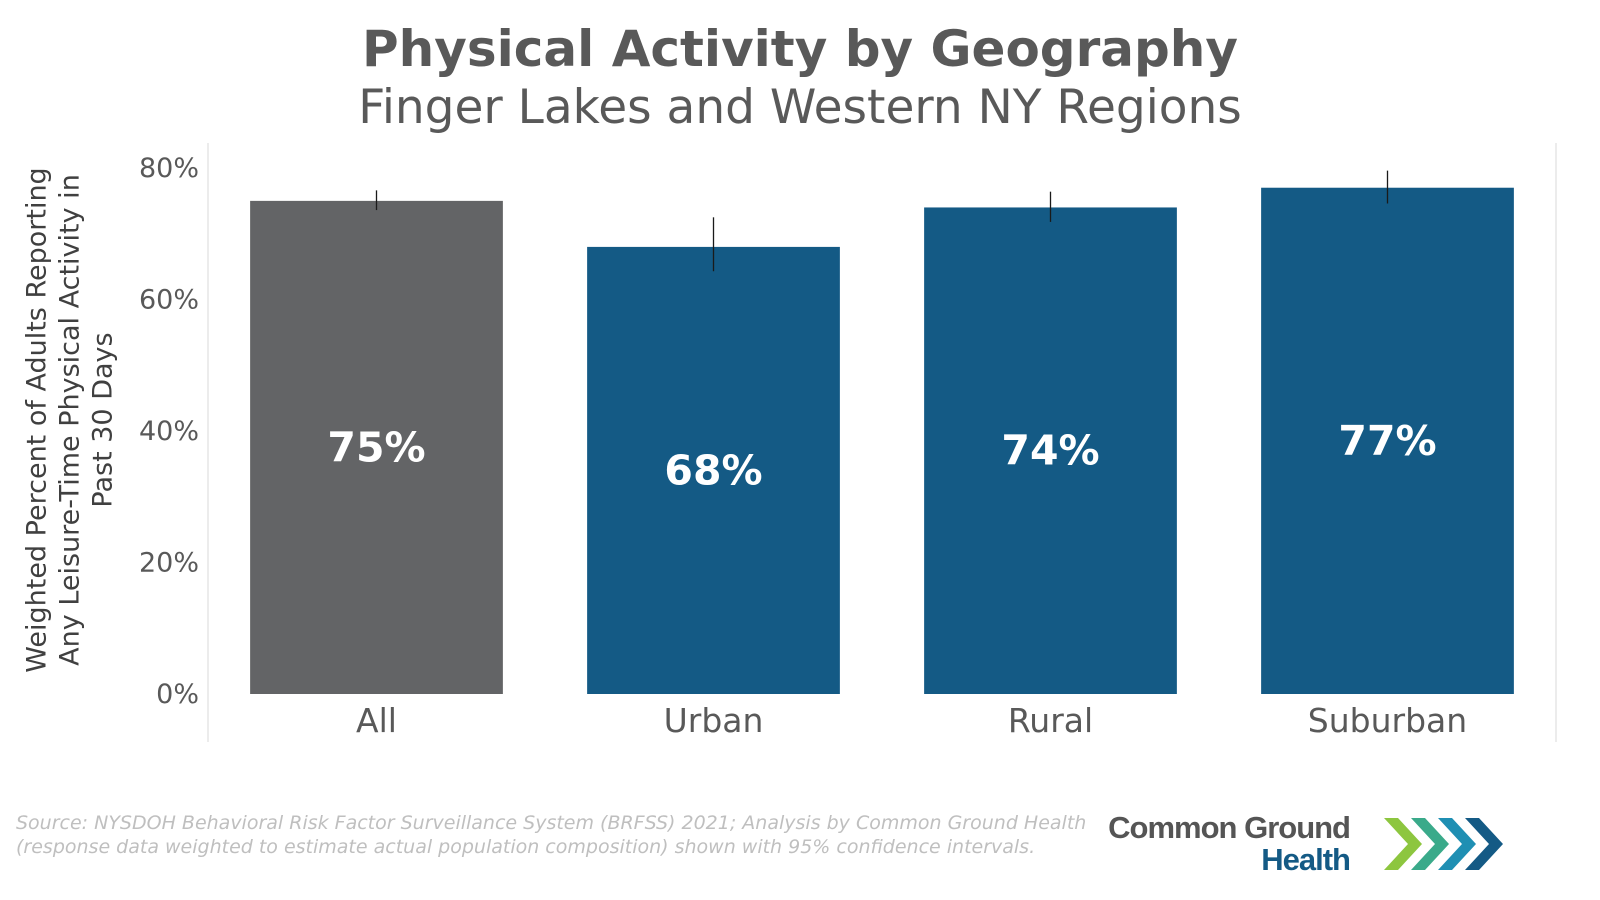 The height and width of the screenshot is (900, 1600). I want to click on chevrons-icon, so click(1443, 844).